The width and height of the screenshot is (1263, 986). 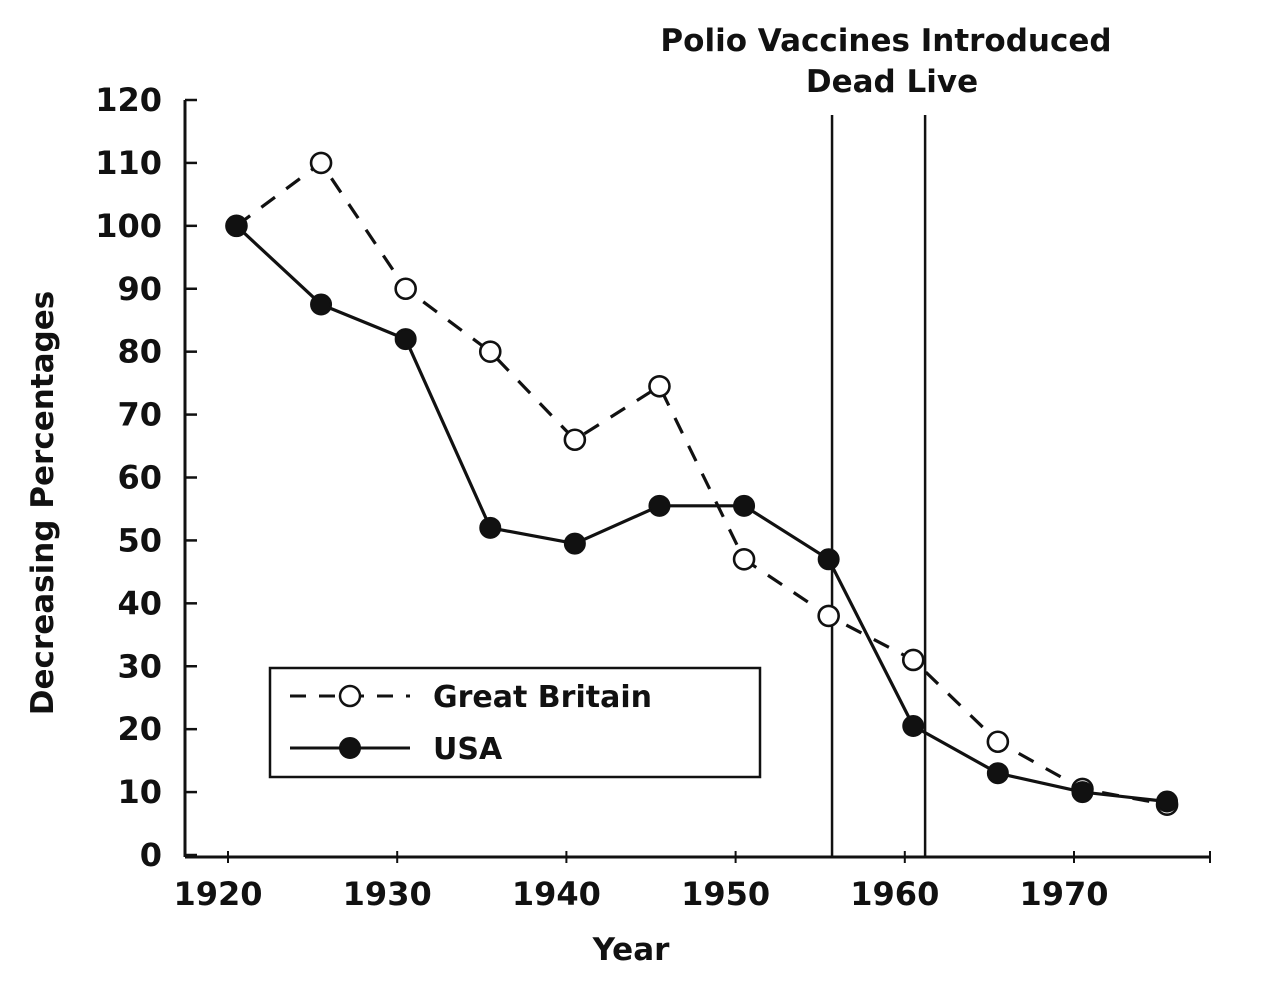 What do you see at coordinates (490, 527) in the screenshot?
I see `point-usa-1935.5` at bounding box center [490, 527].